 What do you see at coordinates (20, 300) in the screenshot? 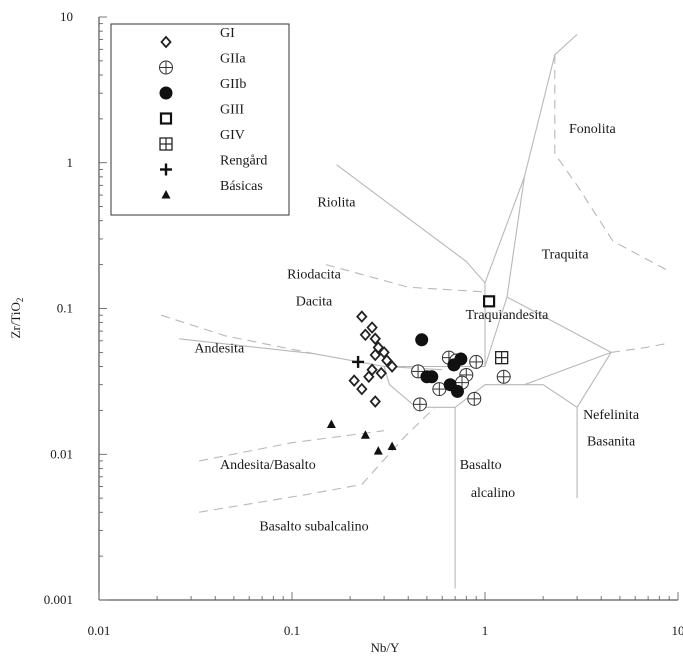
I see `y-axis-label-subscript: 2` at bounding box center [20, 300].